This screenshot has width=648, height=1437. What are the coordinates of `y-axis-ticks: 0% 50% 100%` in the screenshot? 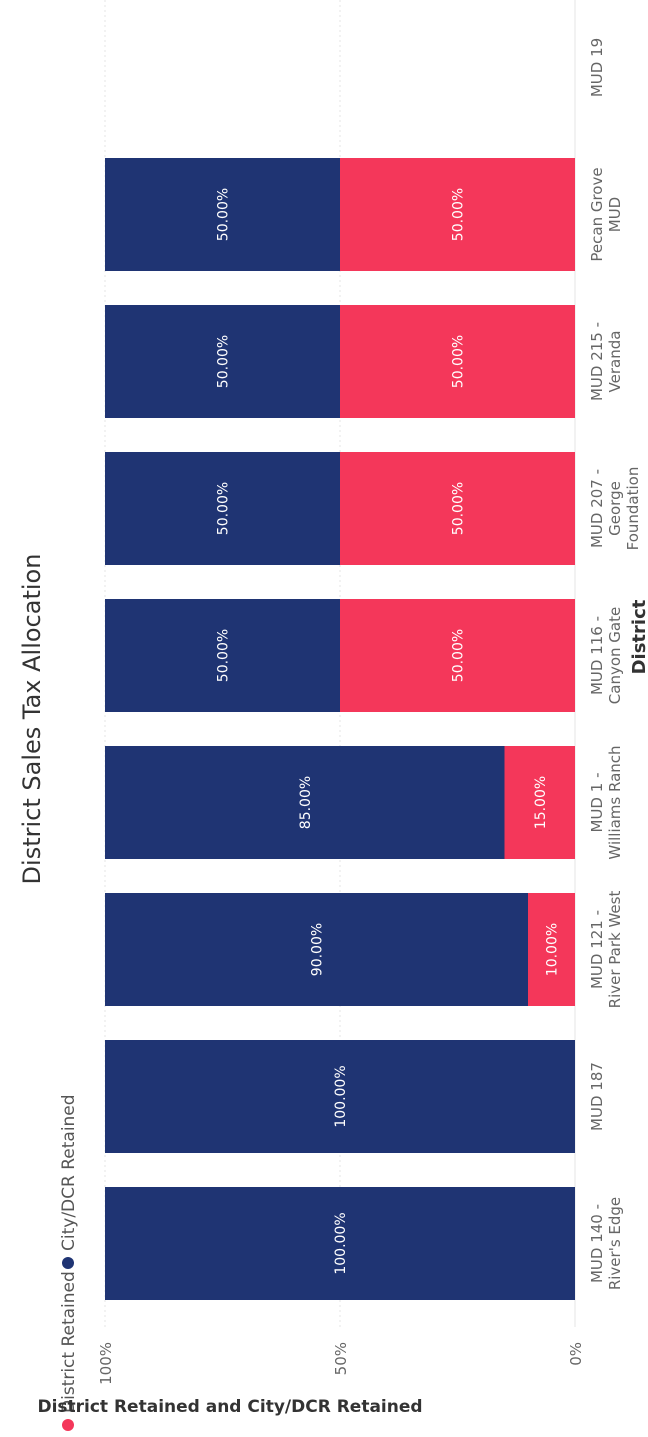 It's located at (341, 1363).